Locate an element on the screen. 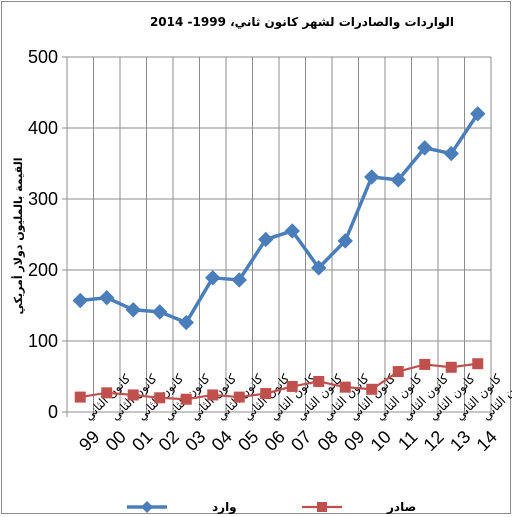  y-tick-labels: 0 100 200 300 400 500 is located at coordinates (43, 234).